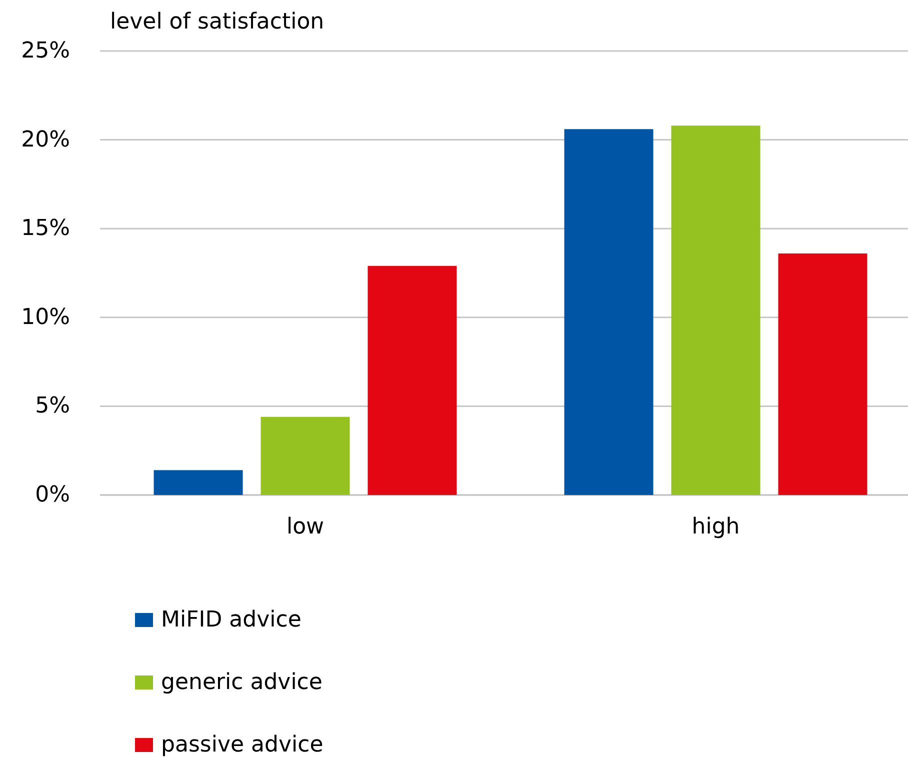 This screenshot has width=908, height=758. What do you see at coordinates (52, 406) in the screenshot?
I see `y-tick-label: 5%` at bounding box center [52, 406].